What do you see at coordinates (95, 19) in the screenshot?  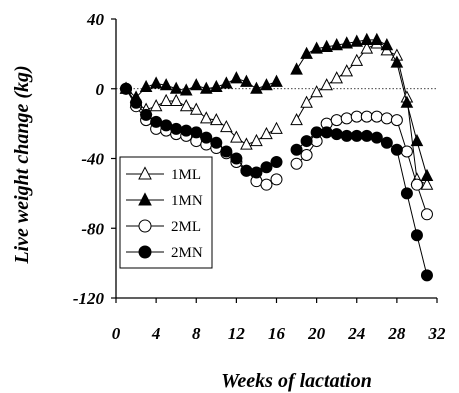 I see `y-tick-label: 40` at bounding box center [95, 19].